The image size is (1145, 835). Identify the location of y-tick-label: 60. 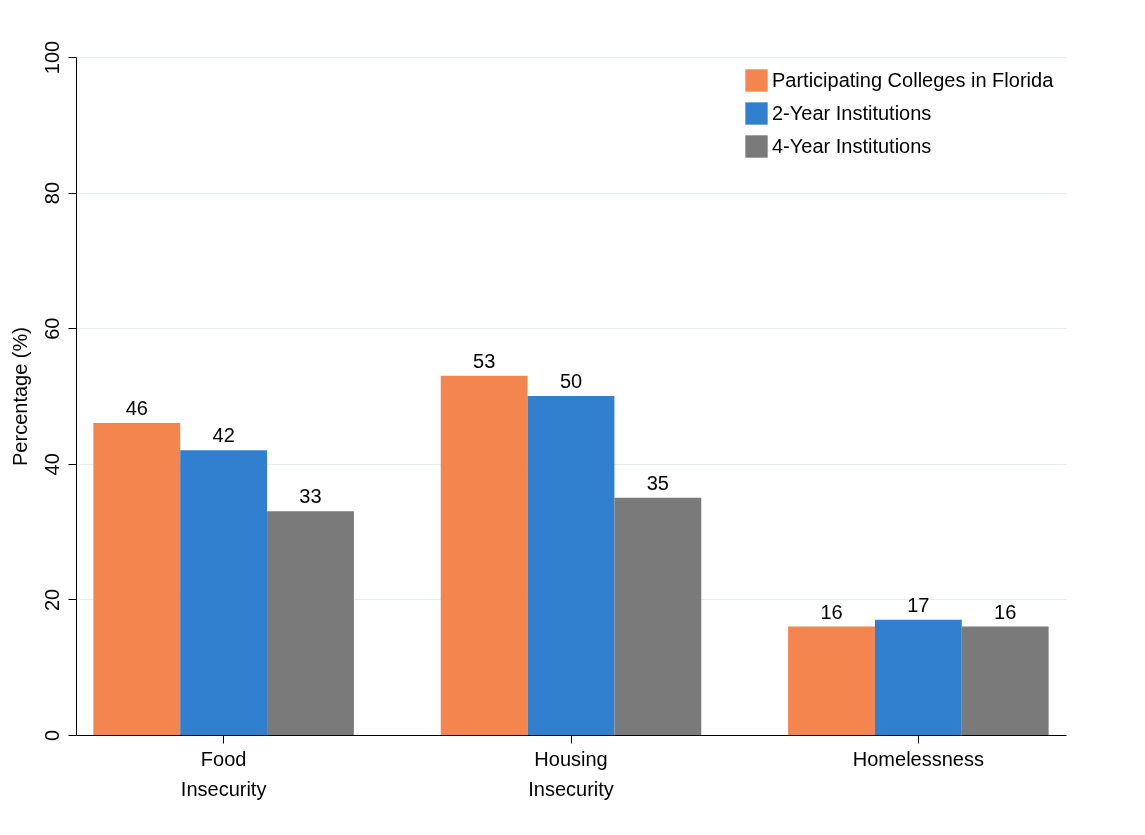
(51, 328).